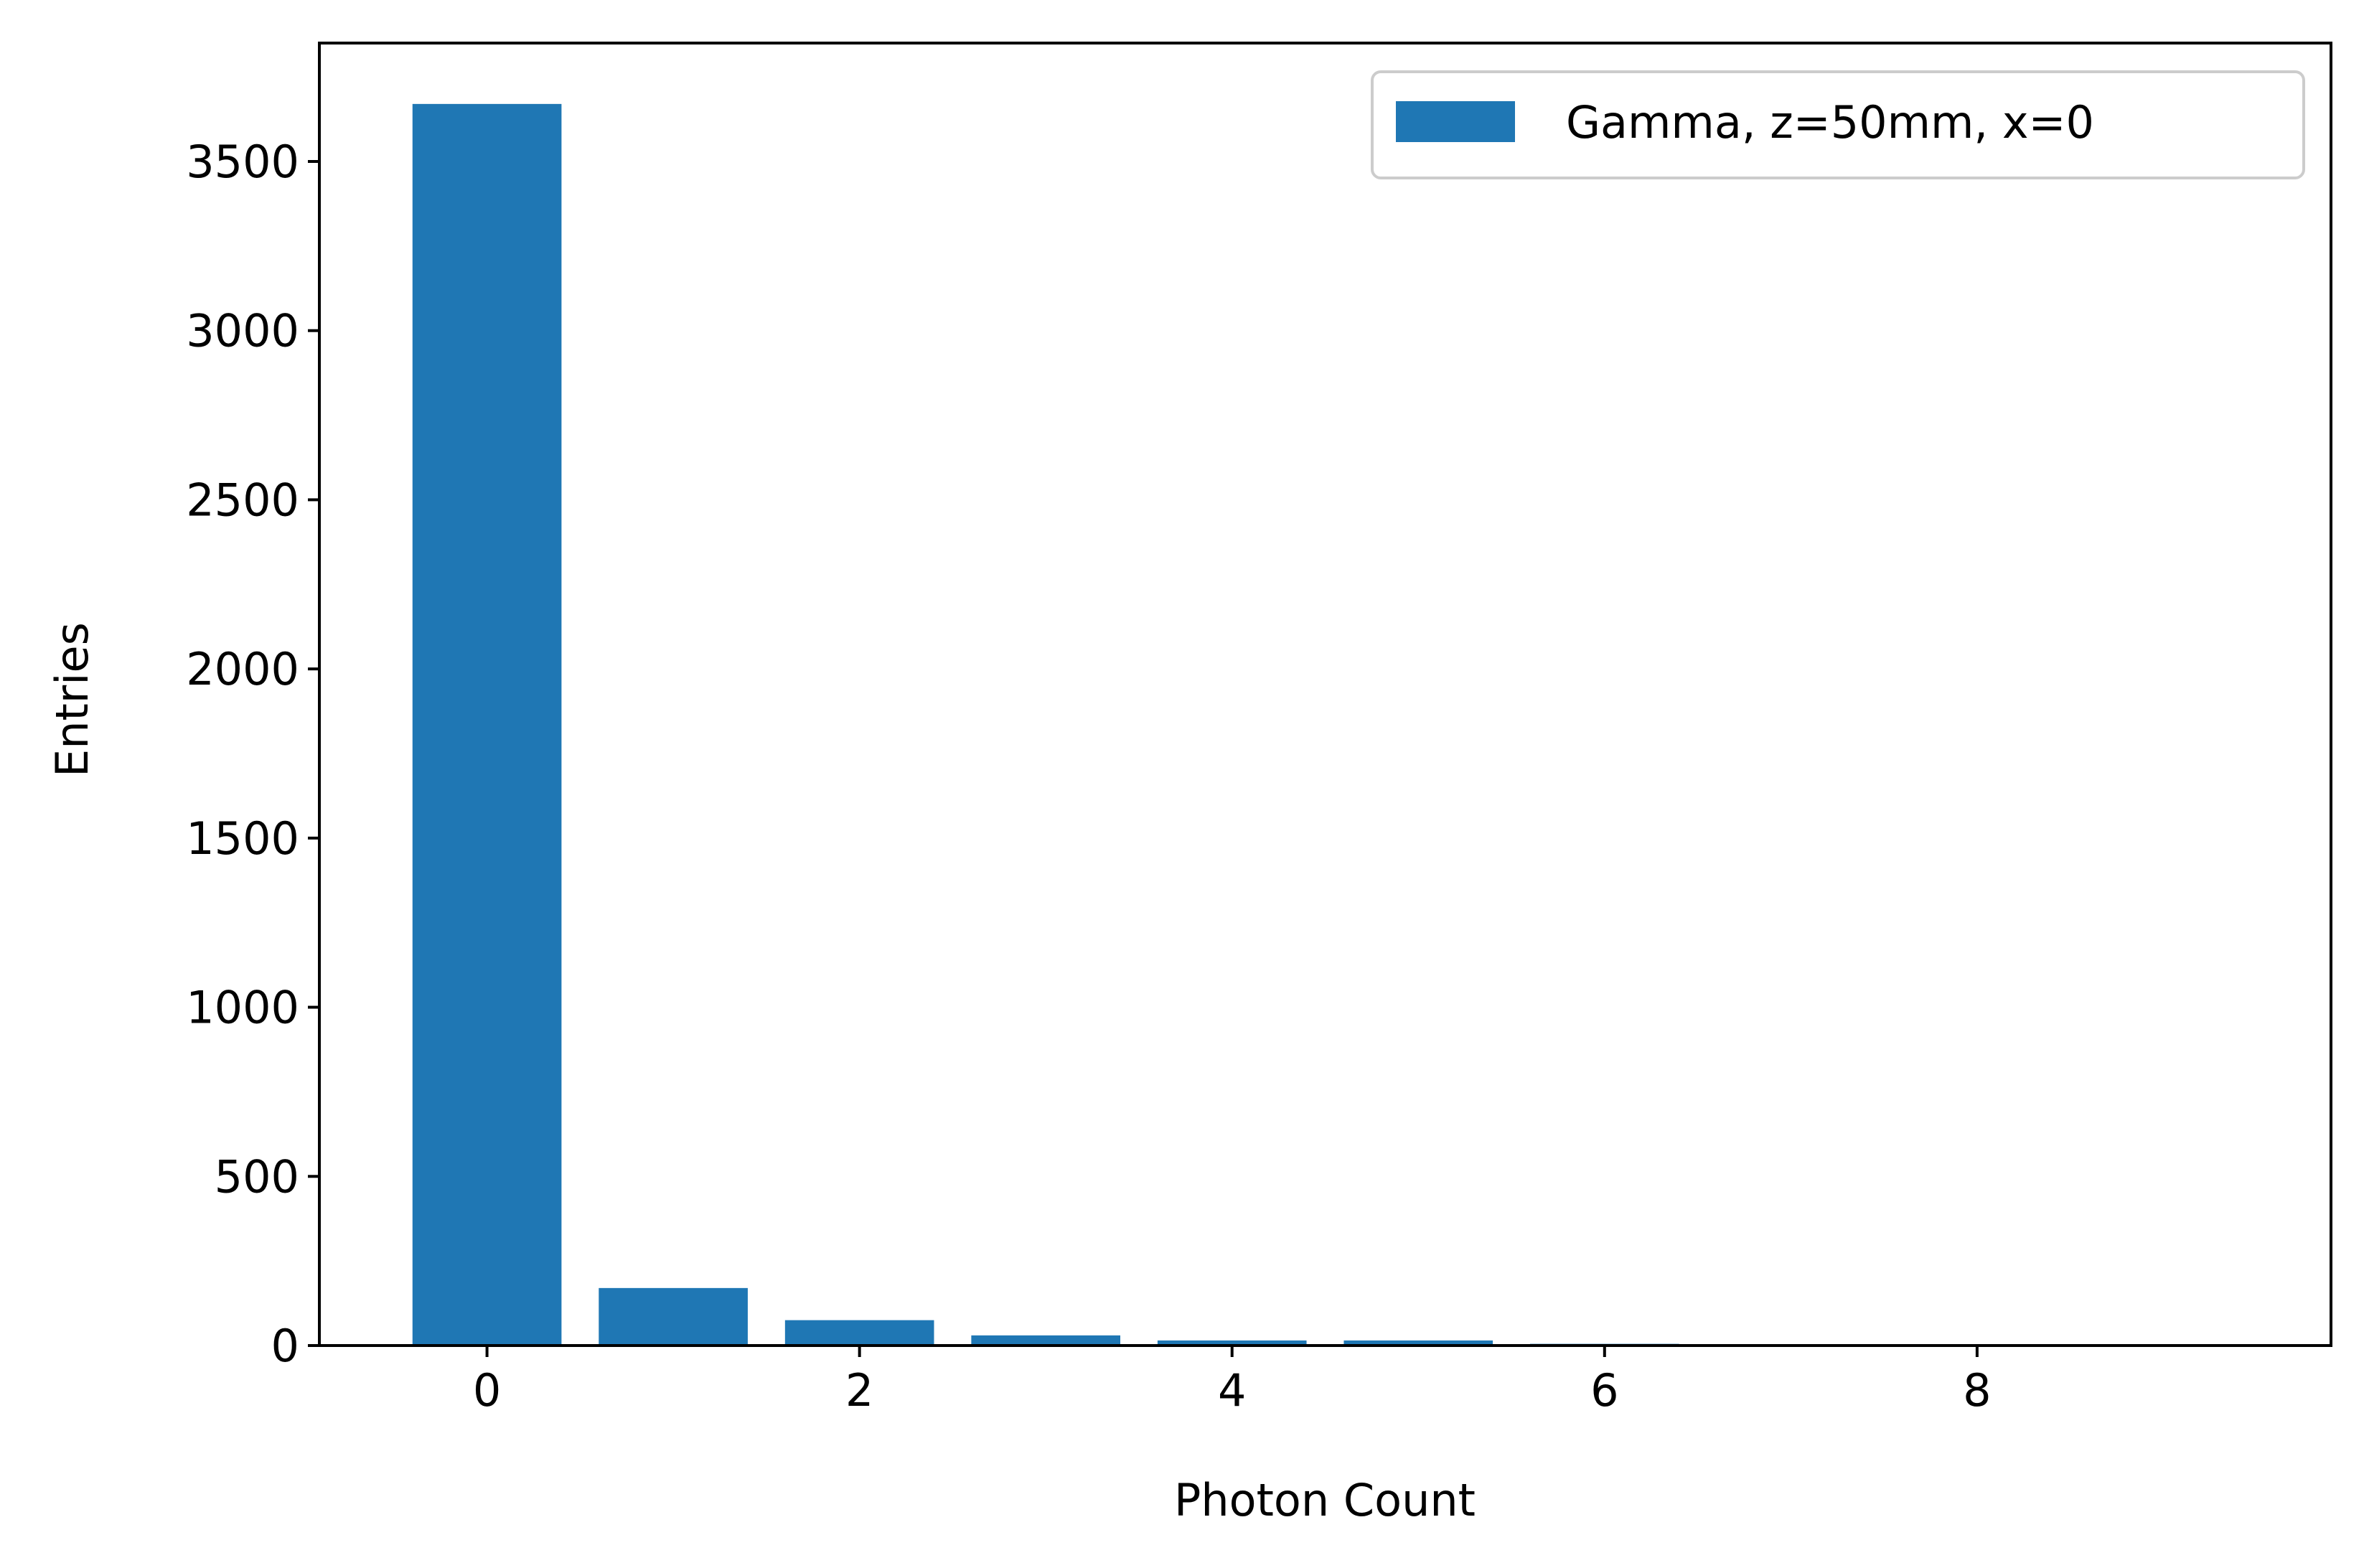  I want to click on legend-box, so click(1838, 124).